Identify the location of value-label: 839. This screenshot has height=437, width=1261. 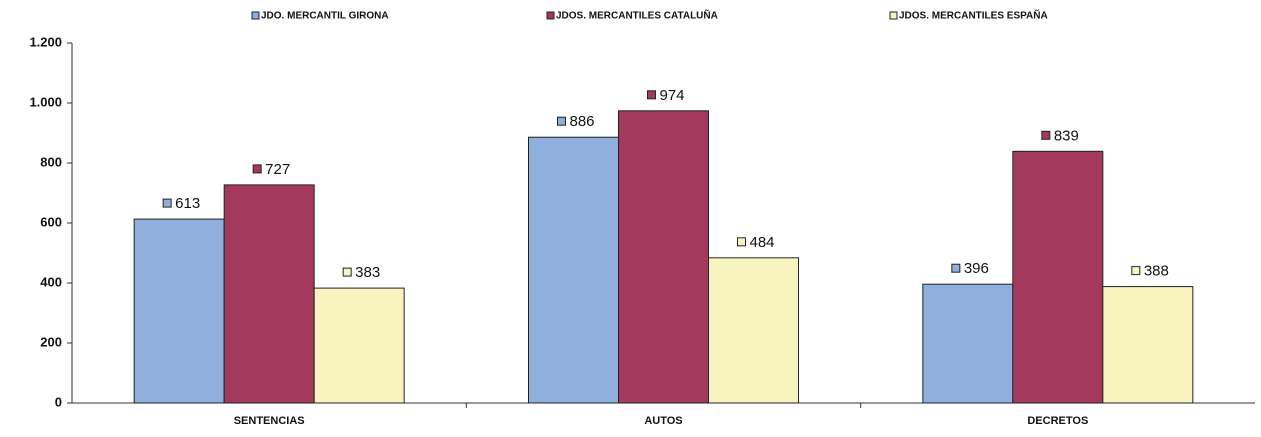
(1066, 135).